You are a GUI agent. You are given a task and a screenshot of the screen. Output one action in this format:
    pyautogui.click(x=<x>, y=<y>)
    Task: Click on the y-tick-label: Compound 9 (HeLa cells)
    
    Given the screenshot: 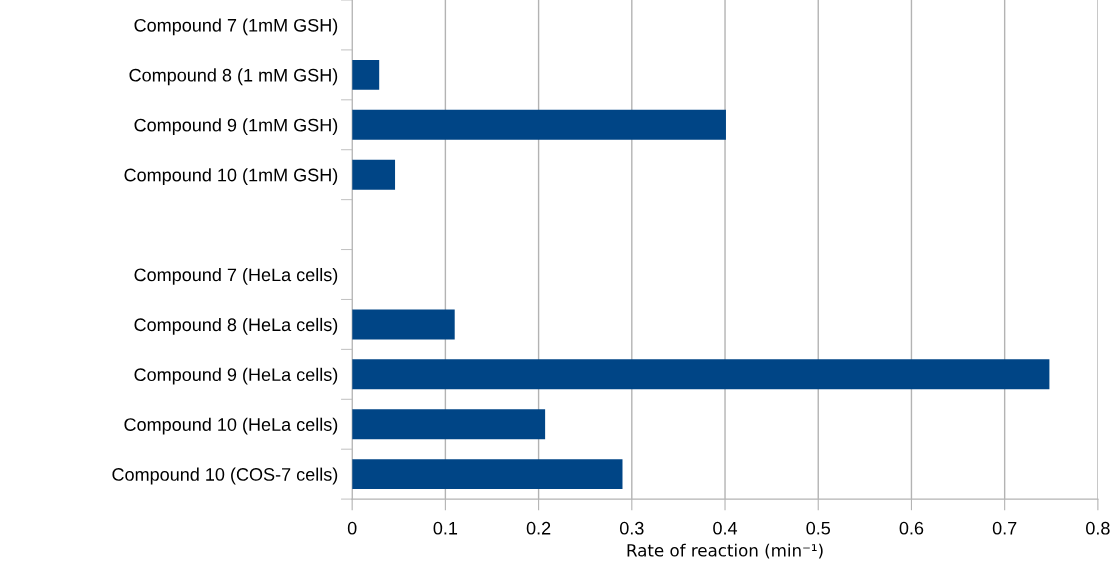 What is the action you would take?
    pyautogui.click(x=236, y=376)
    